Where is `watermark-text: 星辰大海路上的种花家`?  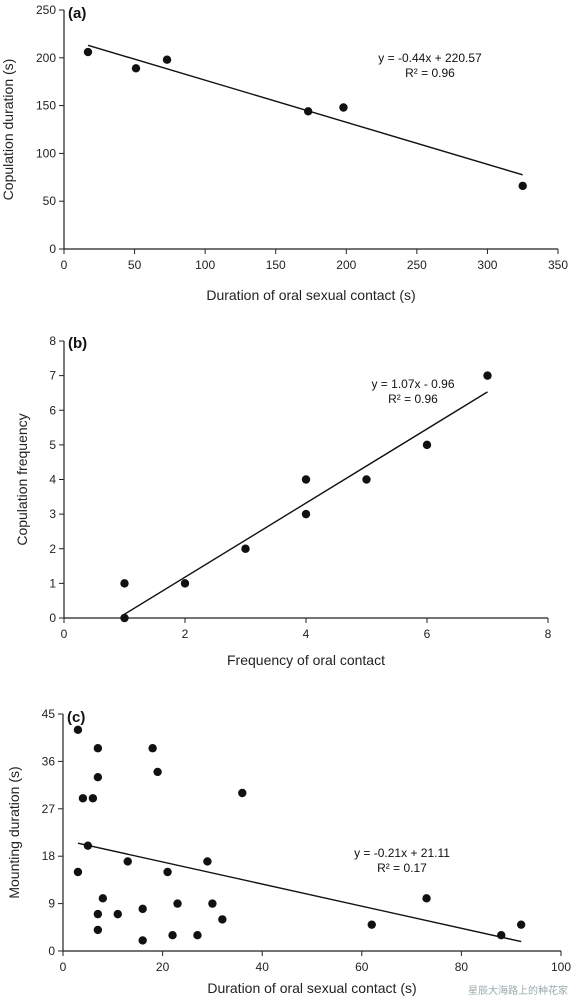
watermark-text: 星辰大海路上的种花家 is located at coordinates (518, 990).